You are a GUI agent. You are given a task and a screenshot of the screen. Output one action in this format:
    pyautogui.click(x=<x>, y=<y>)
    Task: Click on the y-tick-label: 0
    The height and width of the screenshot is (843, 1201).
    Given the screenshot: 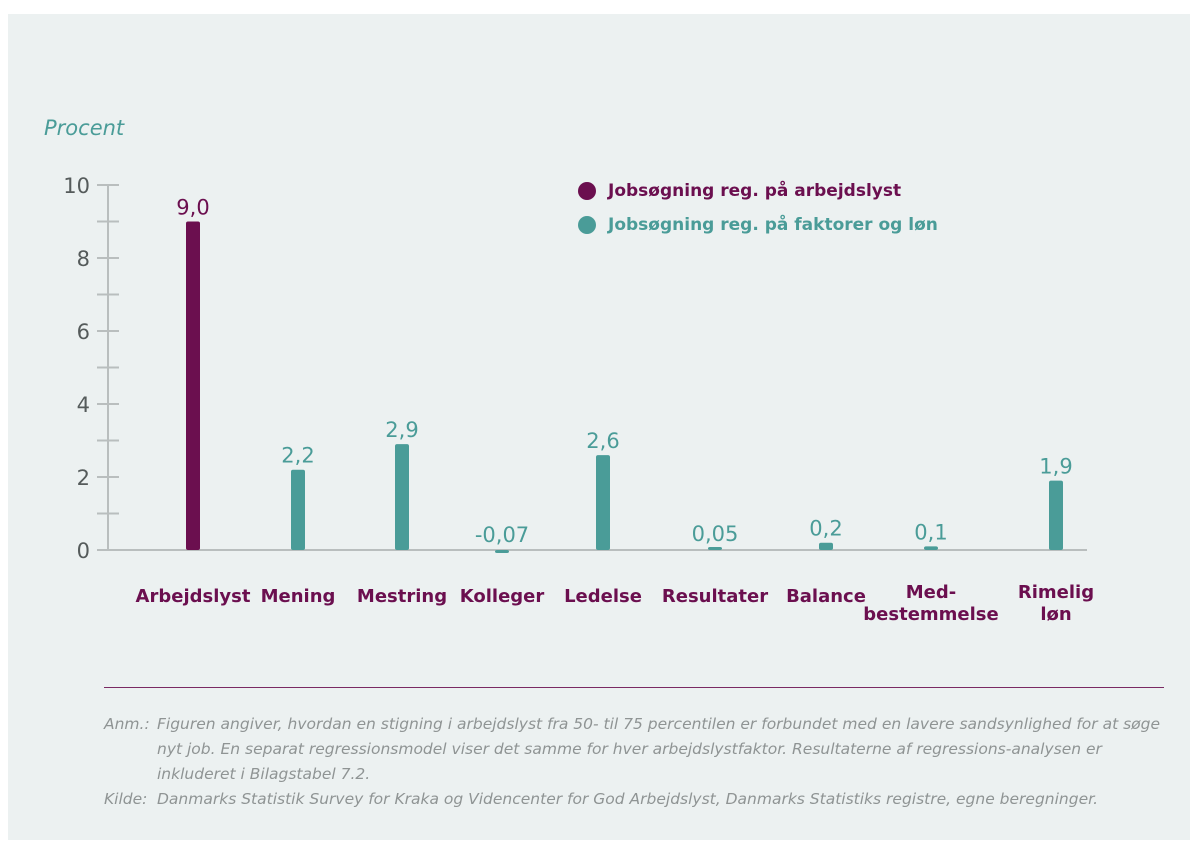 What is the action you would take?
    pyautogui.click(x=83, y=551)
    